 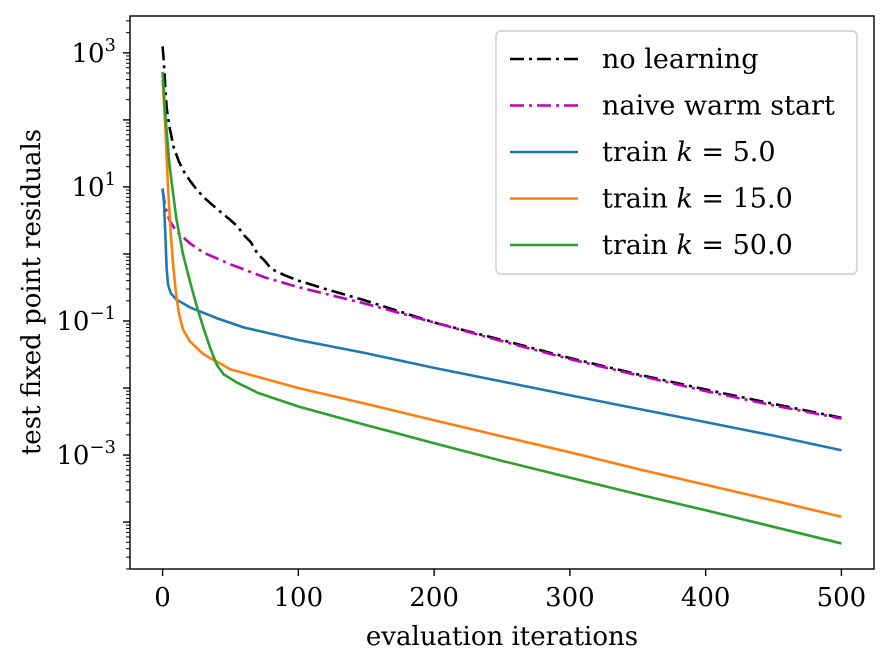 What do you see at coordinates (102, 313) in the screenshot?
I see `y-tick-exponent: −1` at bounding box center [102, 313].